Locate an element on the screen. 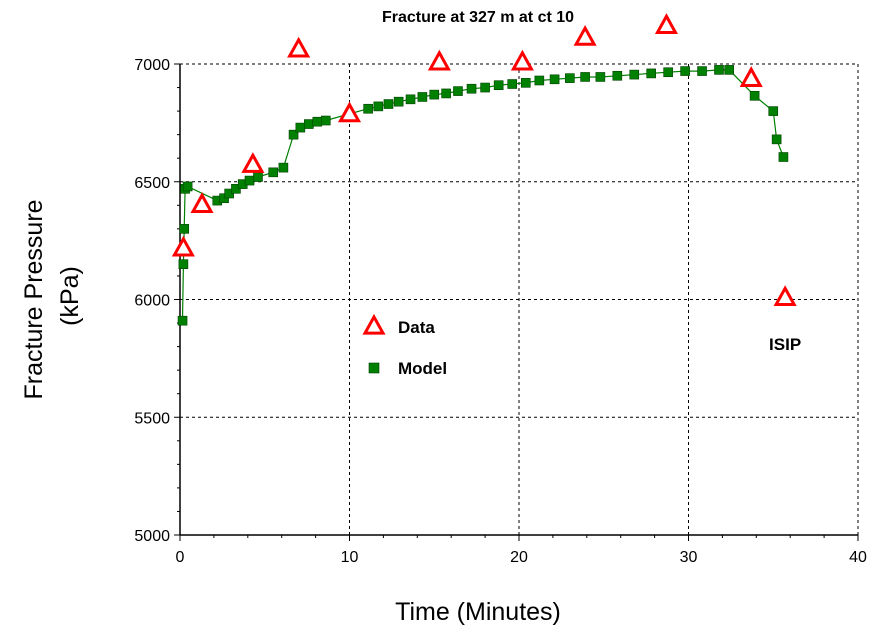 The height and width of the screenshot is (634, 876). y-axis-label-line-2: (kPa) is located at coordinates (70, 296).